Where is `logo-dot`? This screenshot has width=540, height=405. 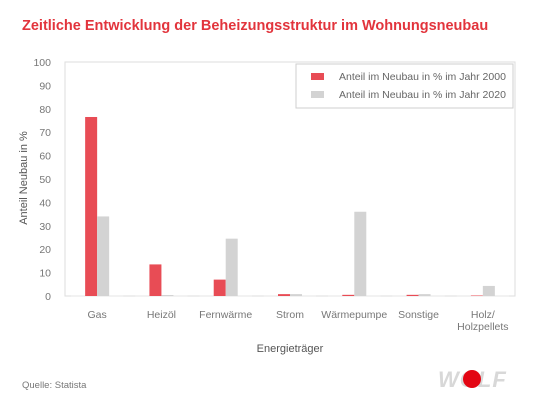
logo-dot is located at coordinates (472, 379).